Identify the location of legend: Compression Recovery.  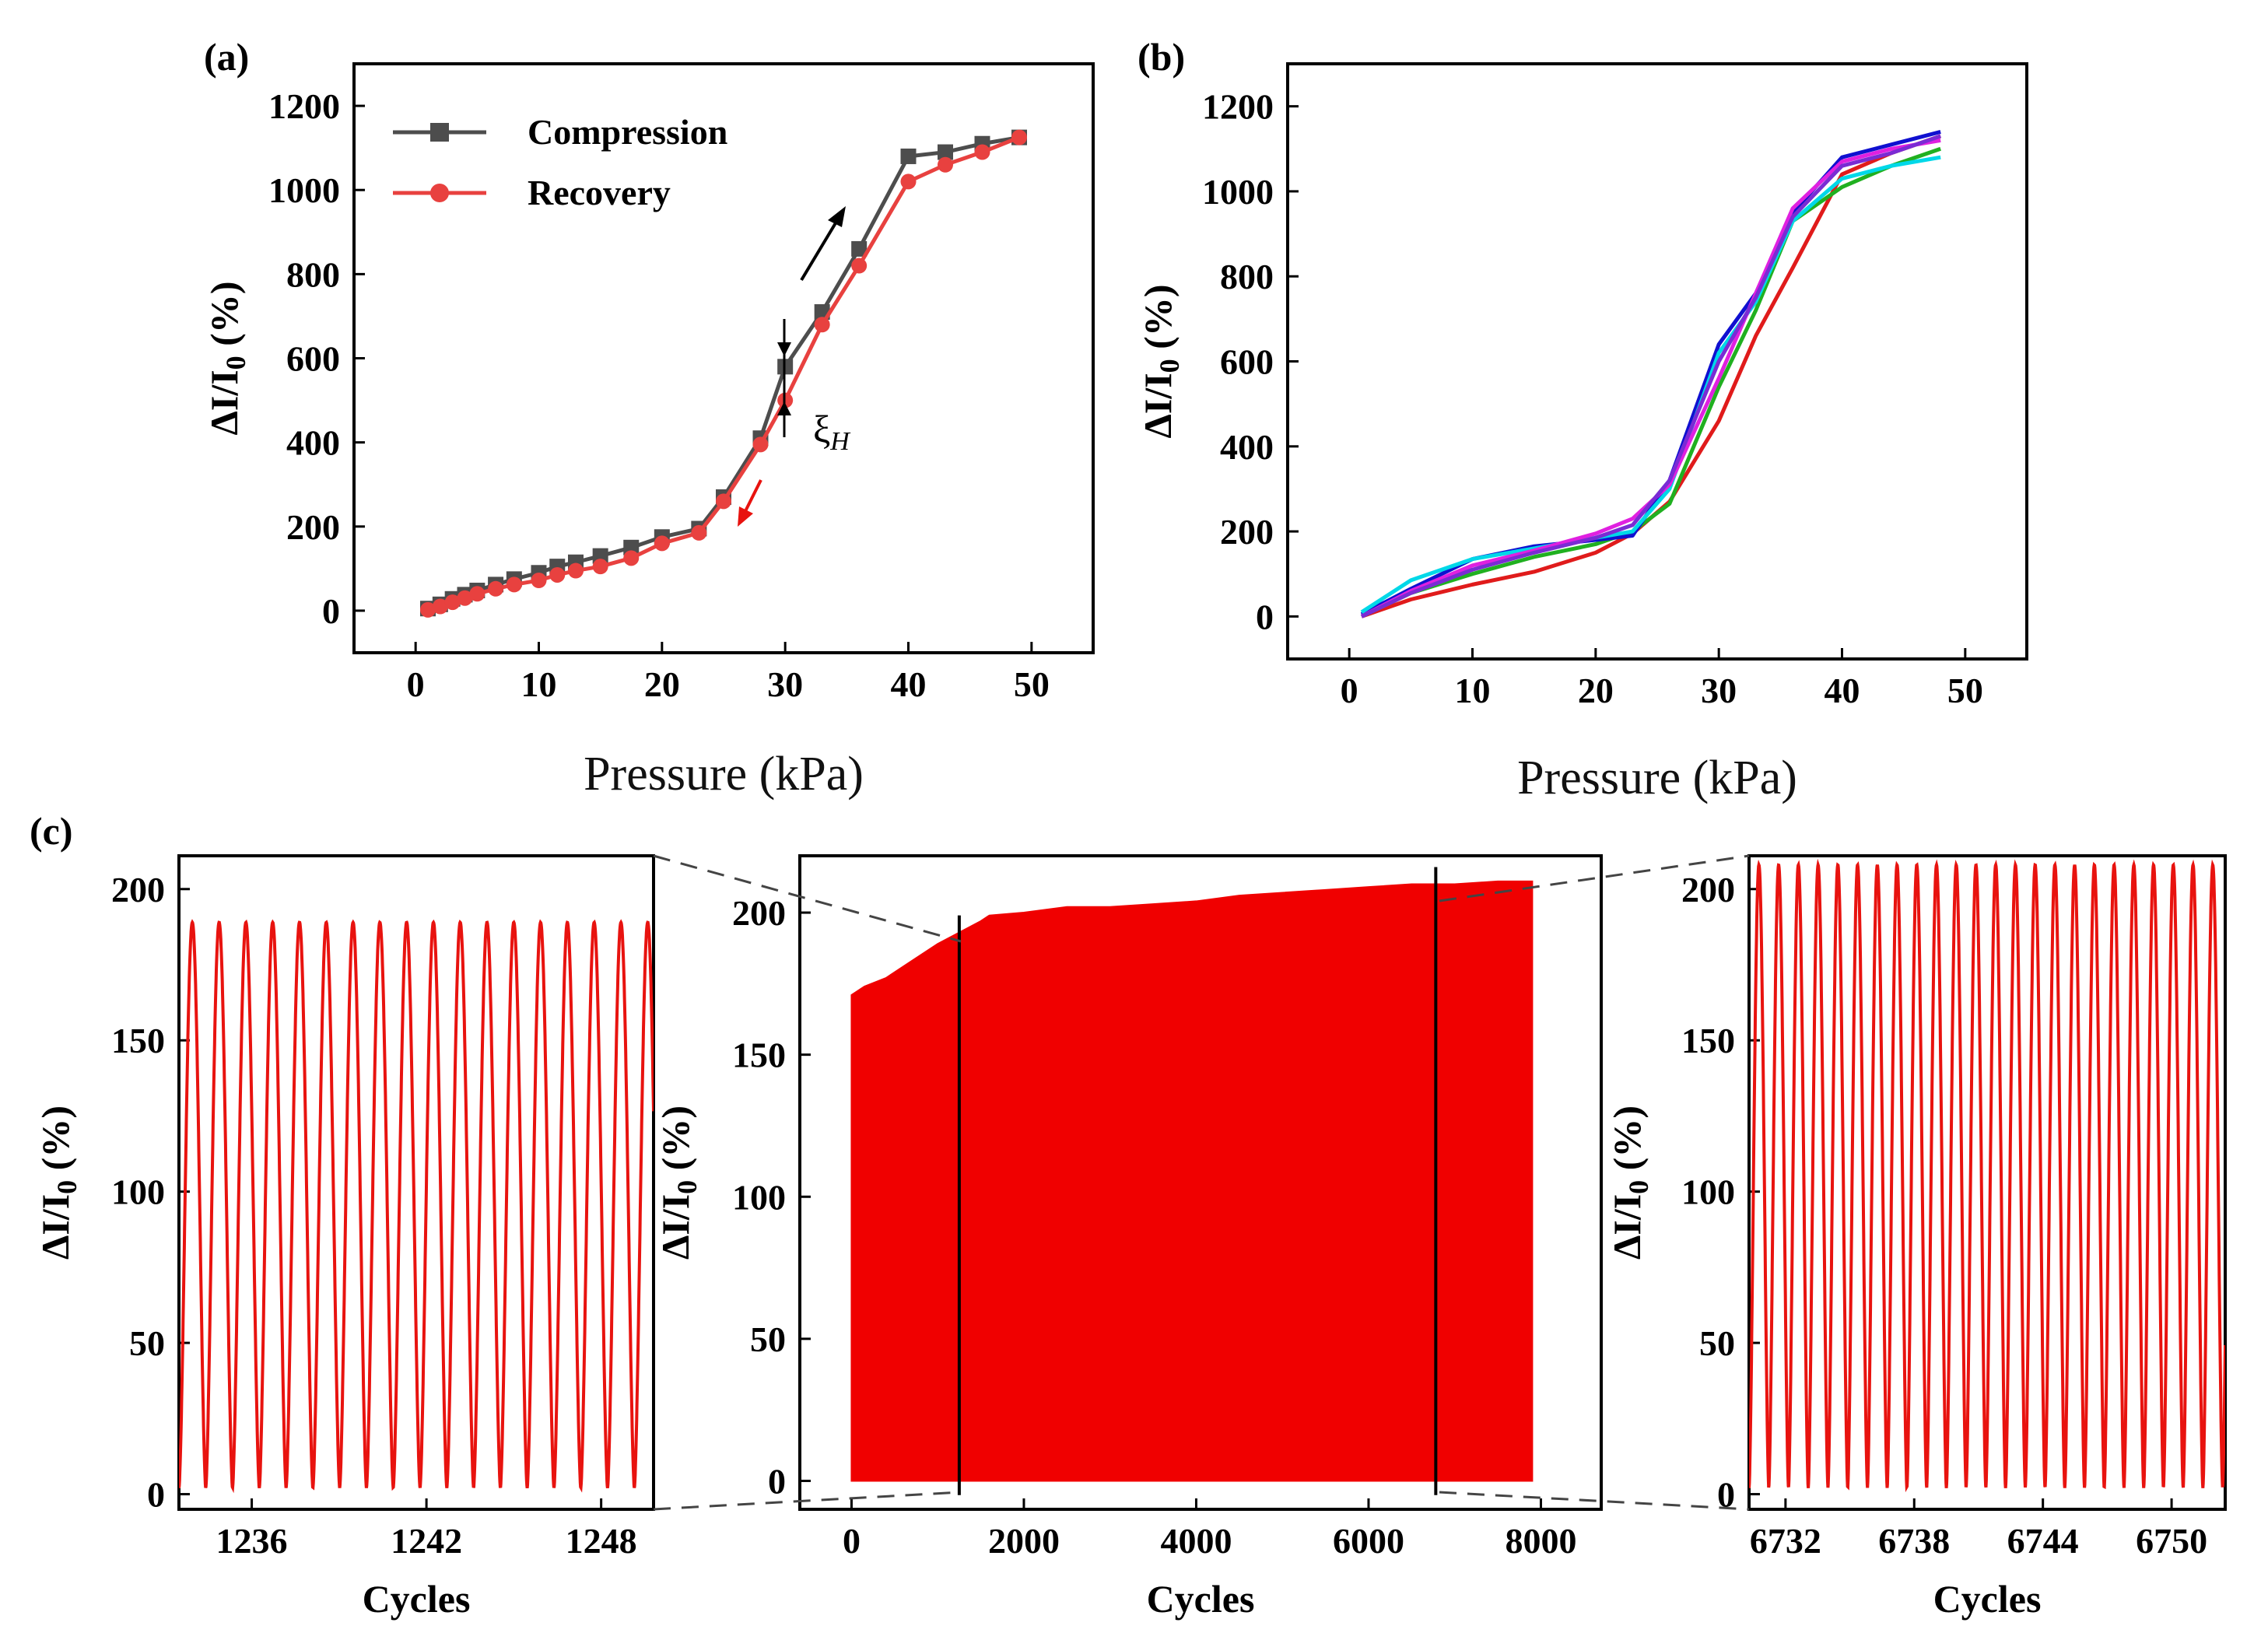
(560, 162).